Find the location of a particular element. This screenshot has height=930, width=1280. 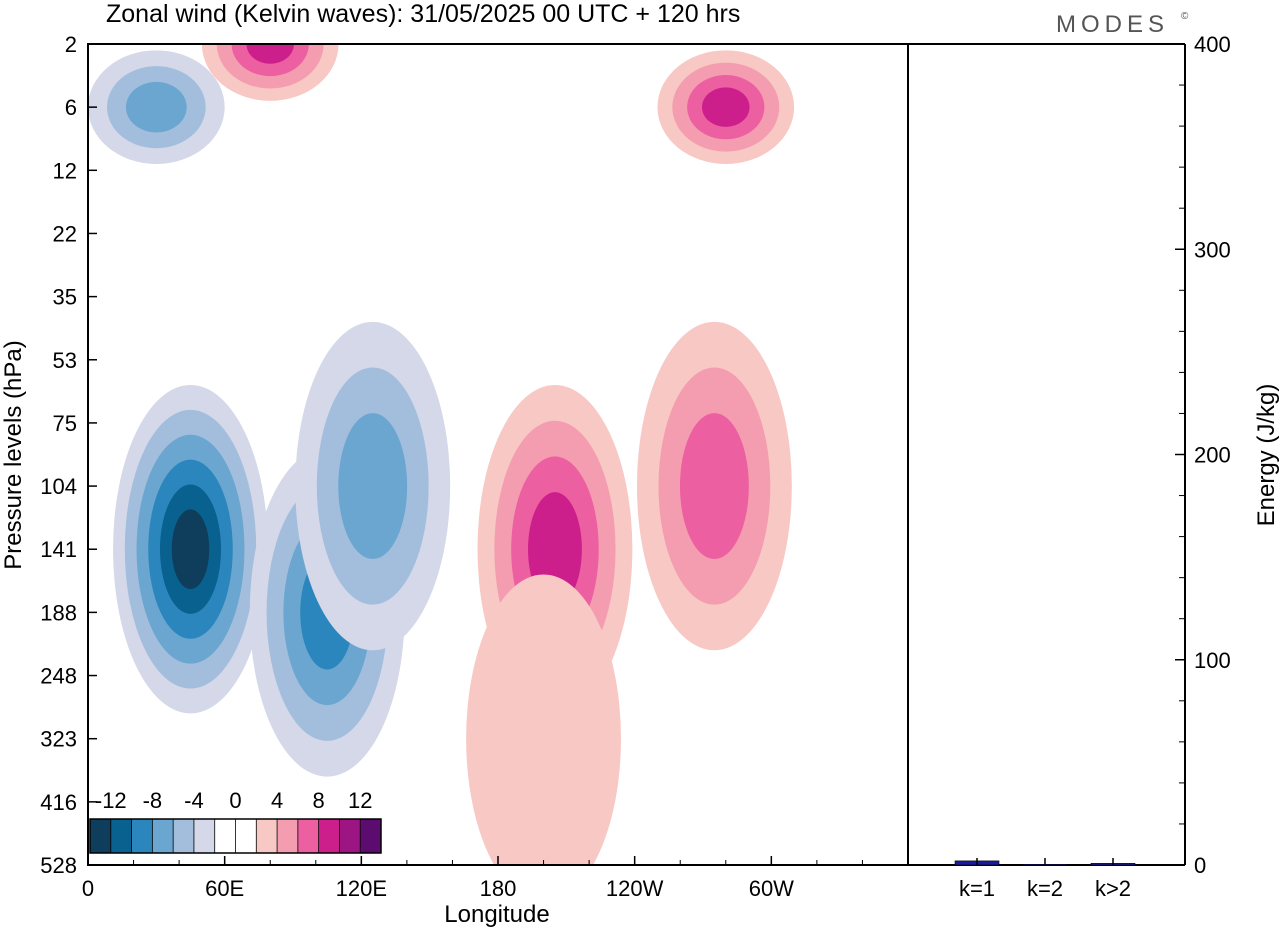

x-tick-label: 120W is located at coordinates (635, 888).